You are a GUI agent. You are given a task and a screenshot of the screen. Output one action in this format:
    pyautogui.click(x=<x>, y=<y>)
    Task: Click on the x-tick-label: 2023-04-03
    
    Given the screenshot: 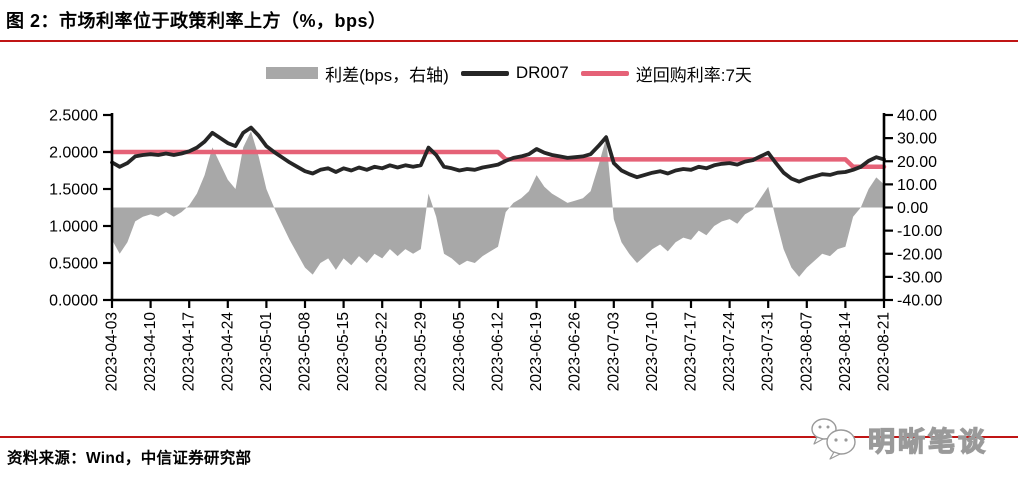 What is the action you would take?
    pyautogui.click(x=112, y=351)
    